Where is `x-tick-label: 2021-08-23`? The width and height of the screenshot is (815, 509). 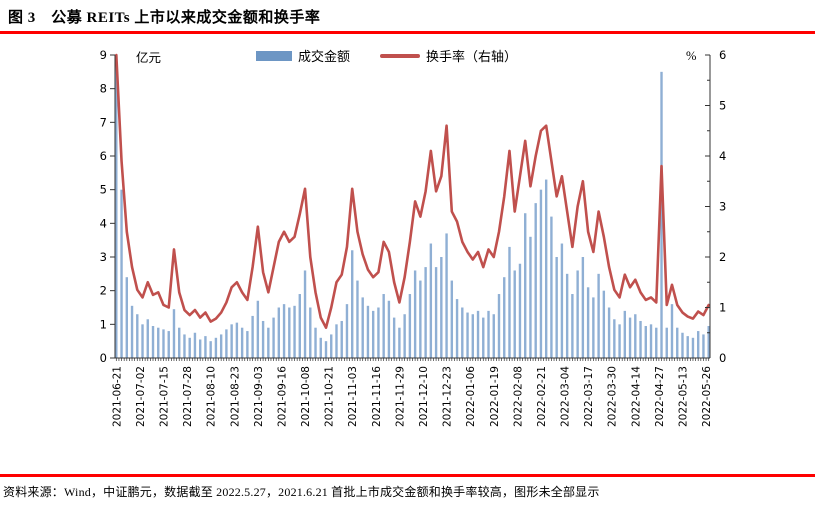 x-tick-label: 2021-08-23 is located at coordinates (235, 396).